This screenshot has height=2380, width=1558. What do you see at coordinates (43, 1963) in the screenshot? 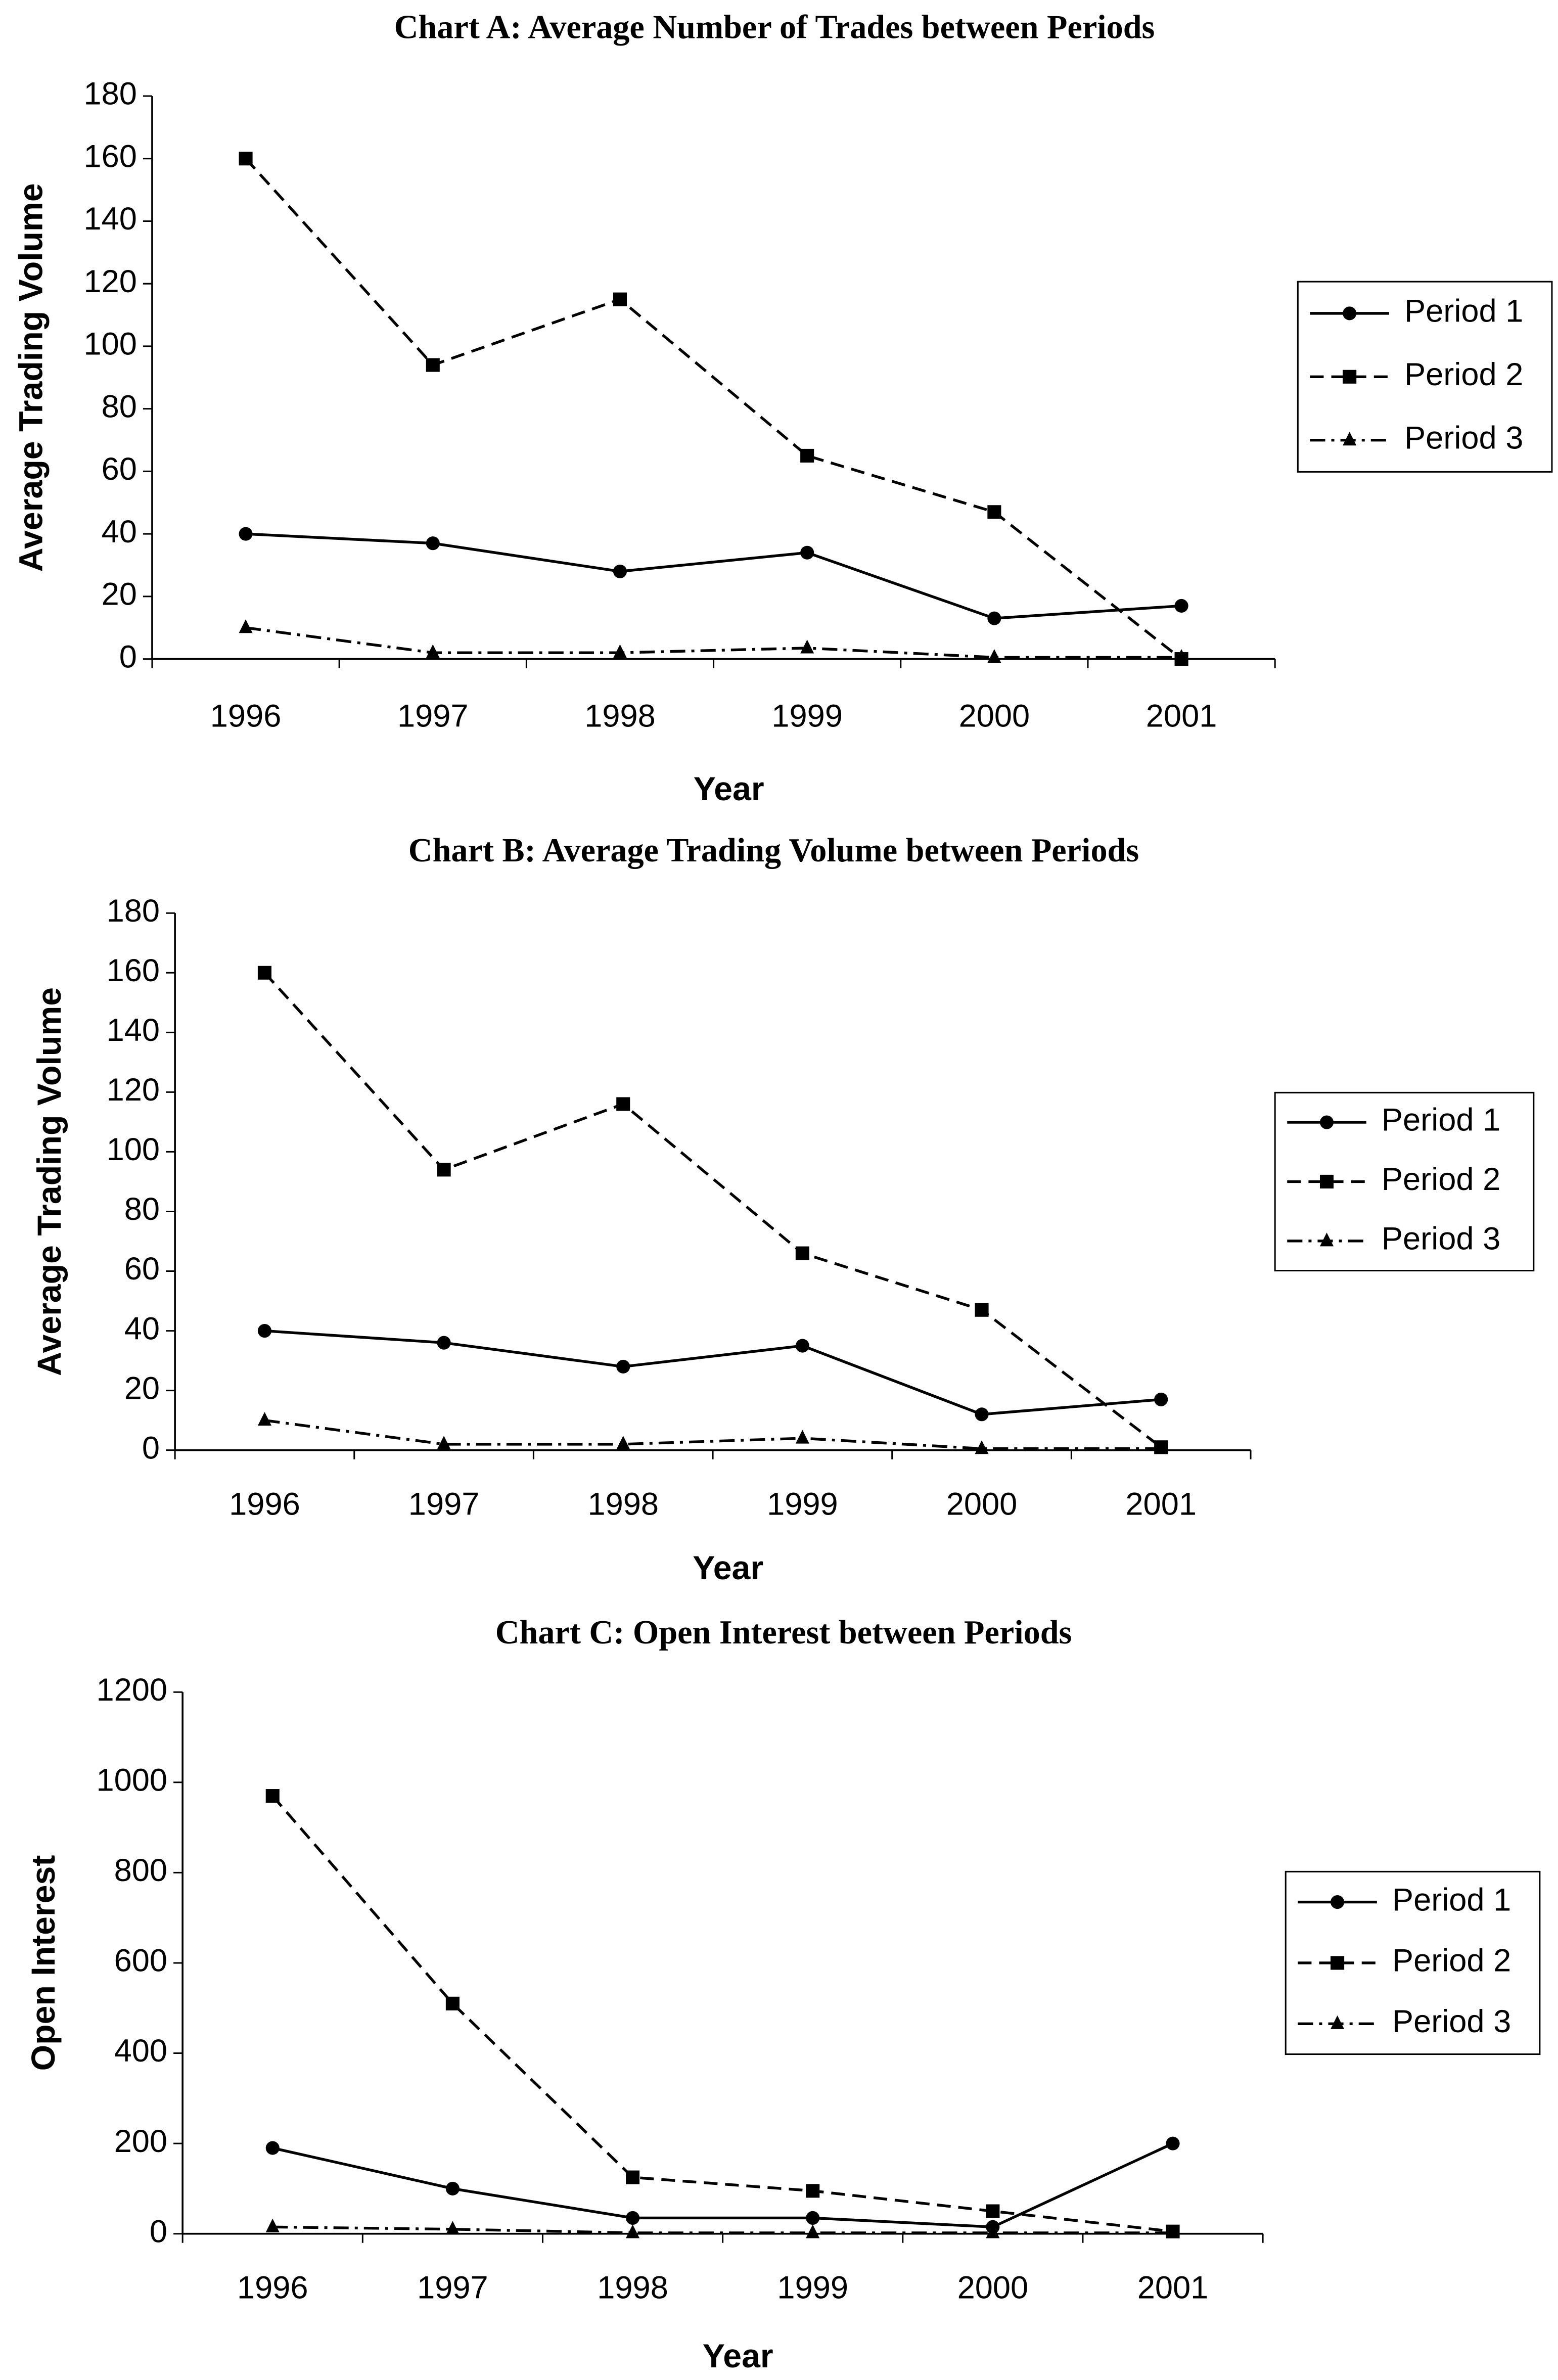
I see `y-axis-label: Open Interest` at bounding box center [43, 1963].